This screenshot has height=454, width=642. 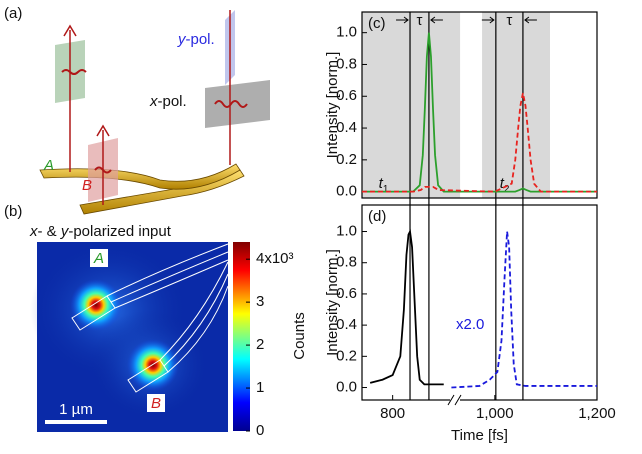 I want to click on t-label-sub: 1, so click(x=386, y=189).